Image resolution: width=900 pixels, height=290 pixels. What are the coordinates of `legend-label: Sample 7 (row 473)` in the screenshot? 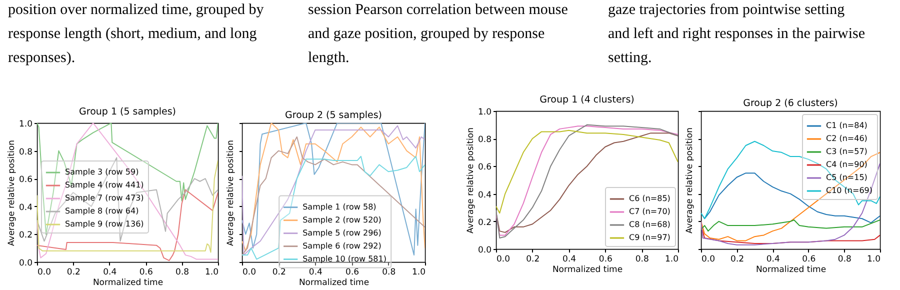 It's located at (104, 198).